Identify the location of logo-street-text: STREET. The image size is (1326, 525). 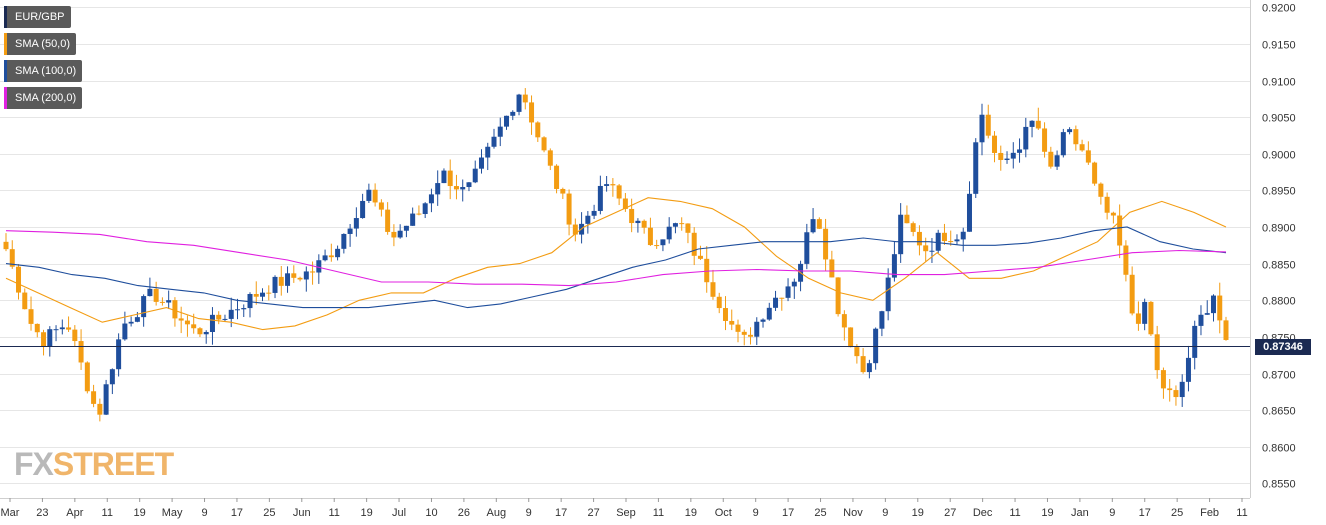
(113, 464).